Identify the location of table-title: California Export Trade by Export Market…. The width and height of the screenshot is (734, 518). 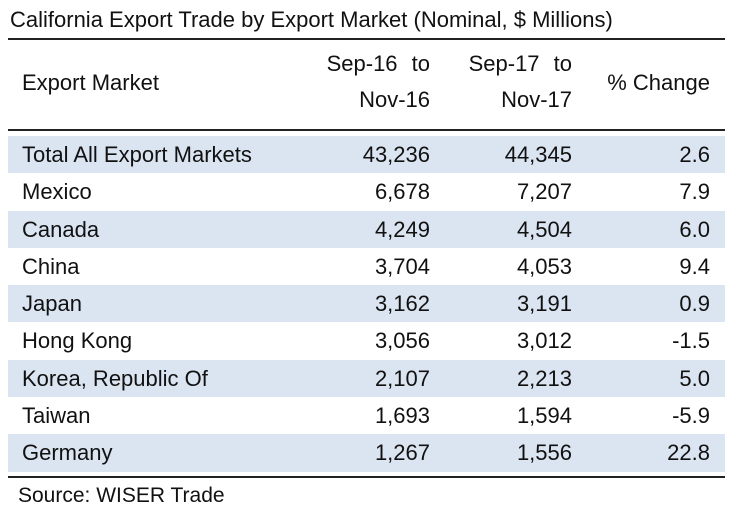
(311, 19).